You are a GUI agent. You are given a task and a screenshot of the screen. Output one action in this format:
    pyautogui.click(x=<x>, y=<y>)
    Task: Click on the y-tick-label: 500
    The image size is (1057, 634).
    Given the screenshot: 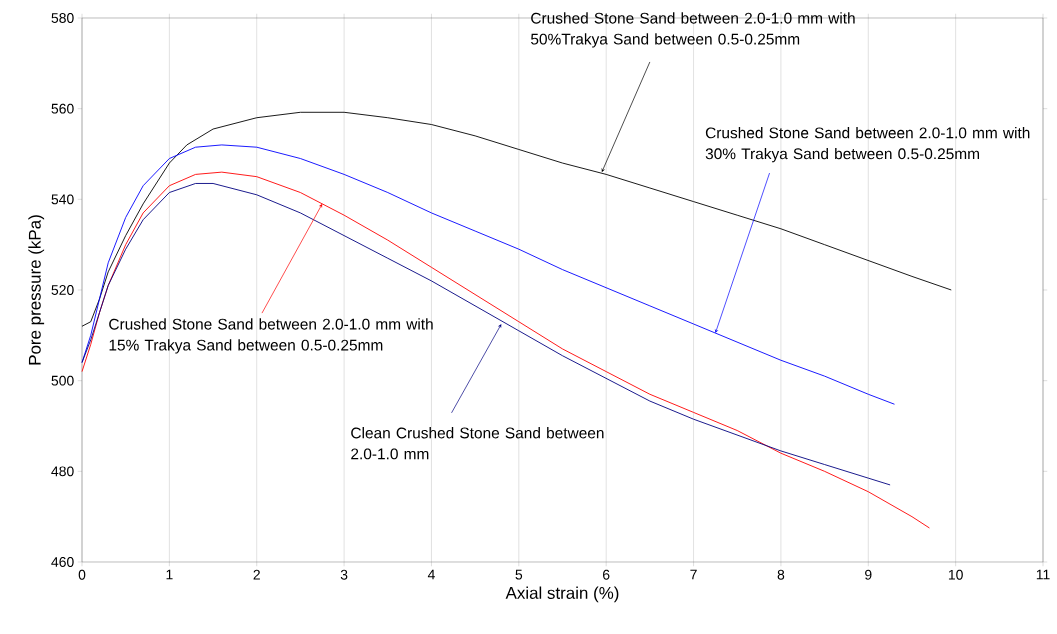 What is the action you would take?
    pyautogui.click(x=62, y=380)
    